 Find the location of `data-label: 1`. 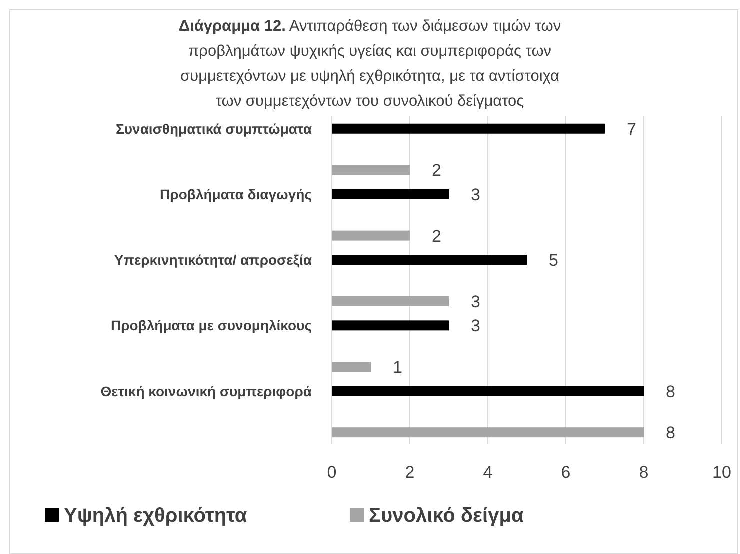

data-label: 1 is located at coordinates (397, 367).